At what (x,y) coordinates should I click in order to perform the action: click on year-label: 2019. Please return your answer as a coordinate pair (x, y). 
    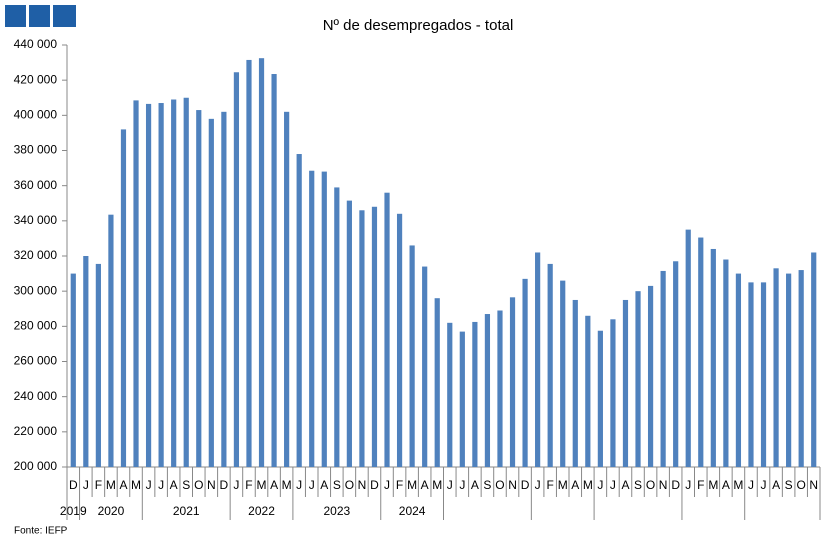
    Looking at the image, I should click on (73, 511).